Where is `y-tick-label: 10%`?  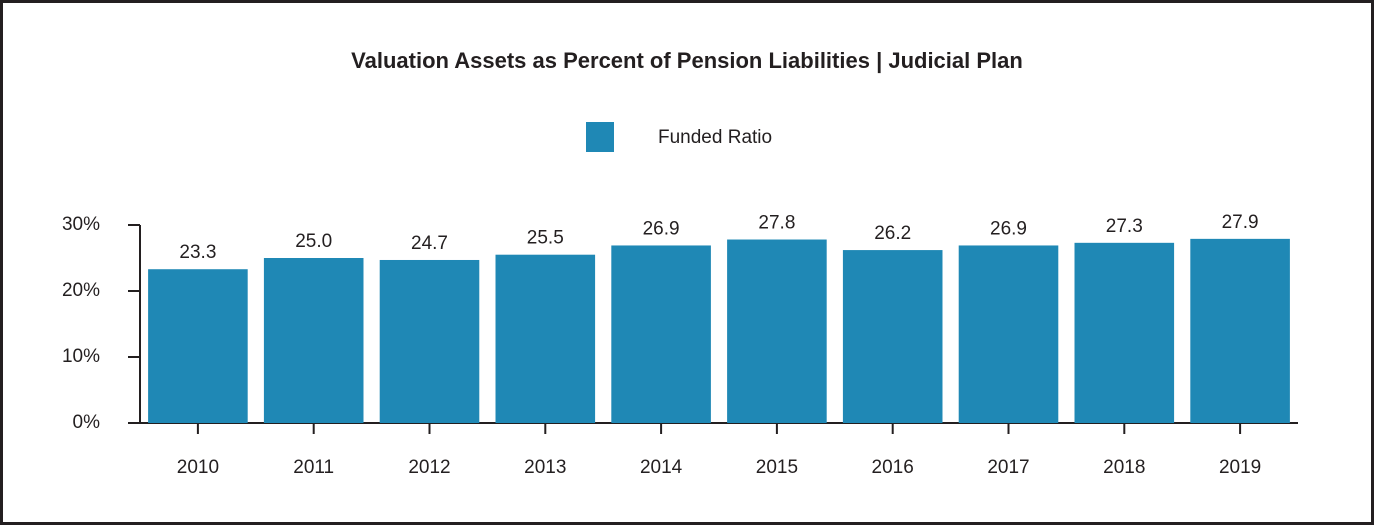 y-tick-label: 10% is located at coordinates (81, 356).